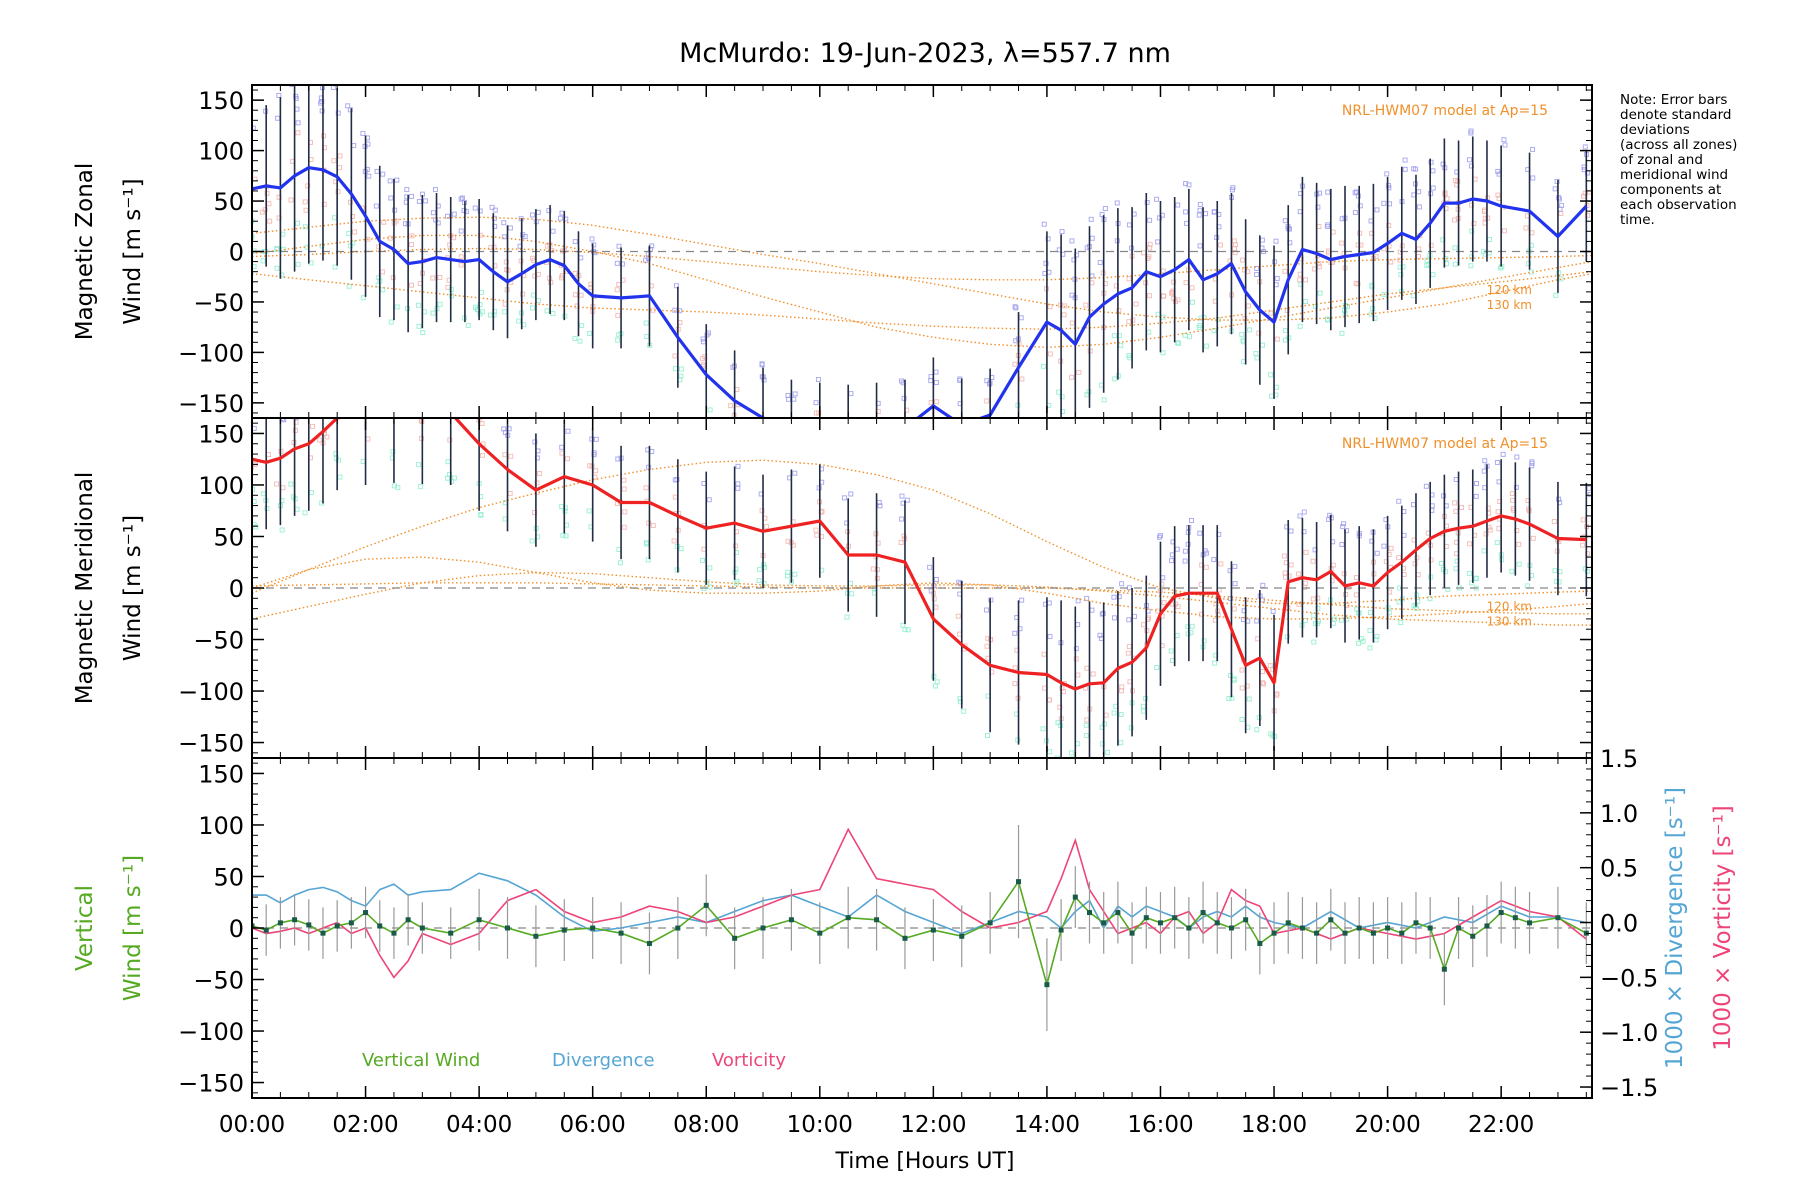  Describe the element at coordinates (1445, 111) in the screenshot. I see `model-label: NRL-HWM07 model at Ap=15` at that location.